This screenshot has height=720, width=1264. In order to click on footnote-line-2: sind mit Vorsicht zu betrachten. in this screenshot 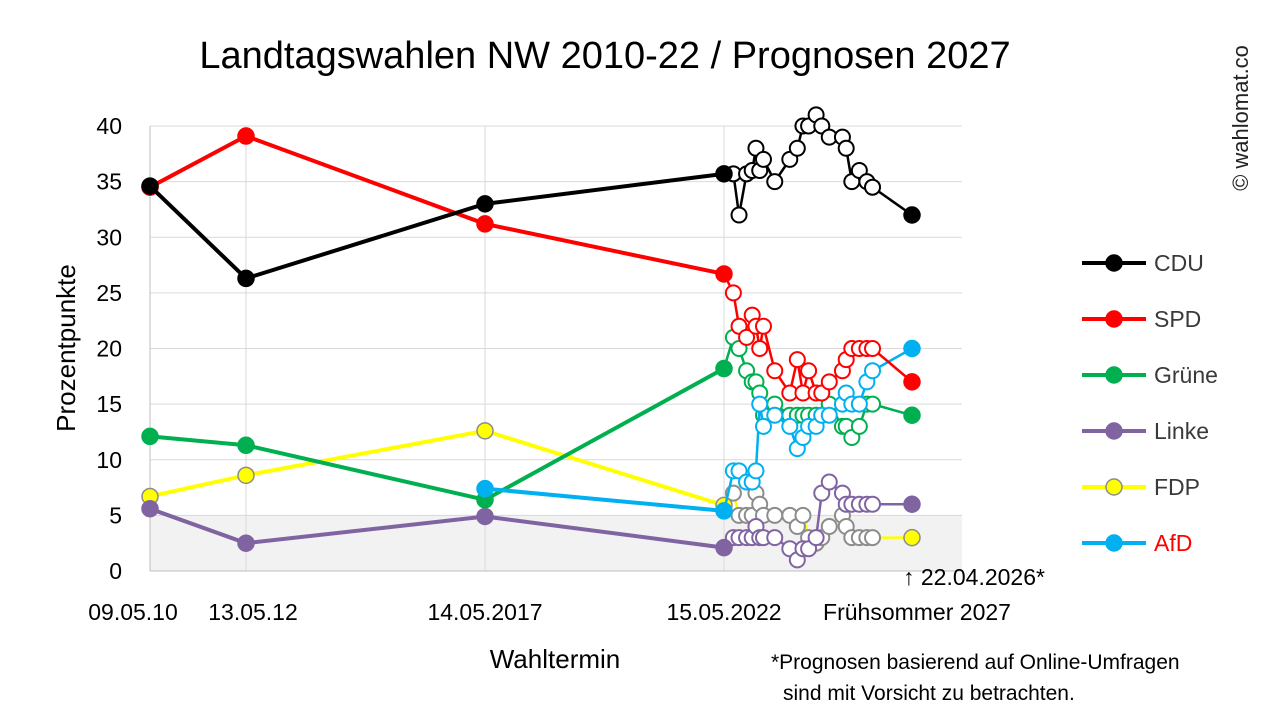, I will do `click(929, 693)`.